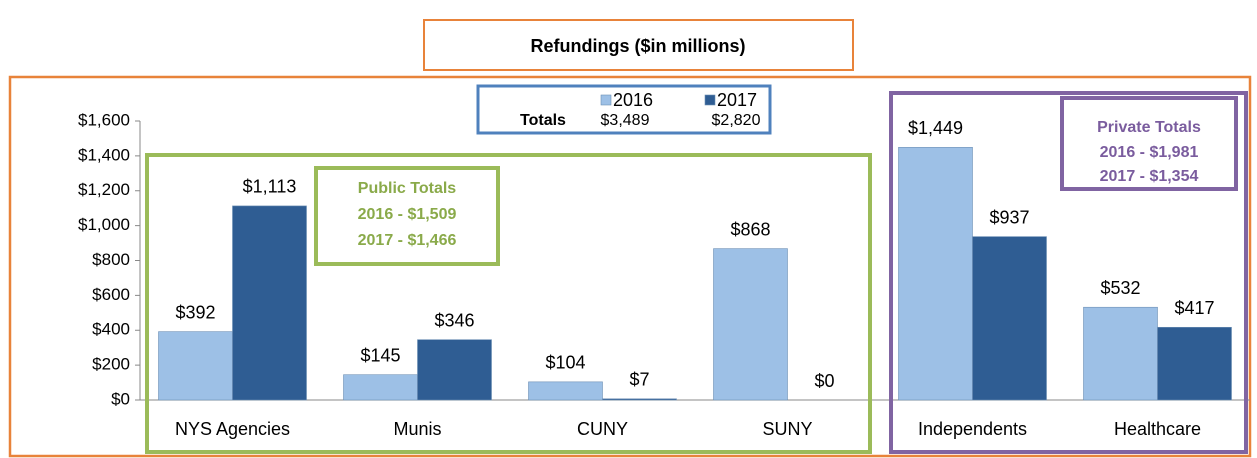 Image resolution: width=1257 pixels, height=458 pixels. I want to click on y-tick-label: $800, so click(111, 259).